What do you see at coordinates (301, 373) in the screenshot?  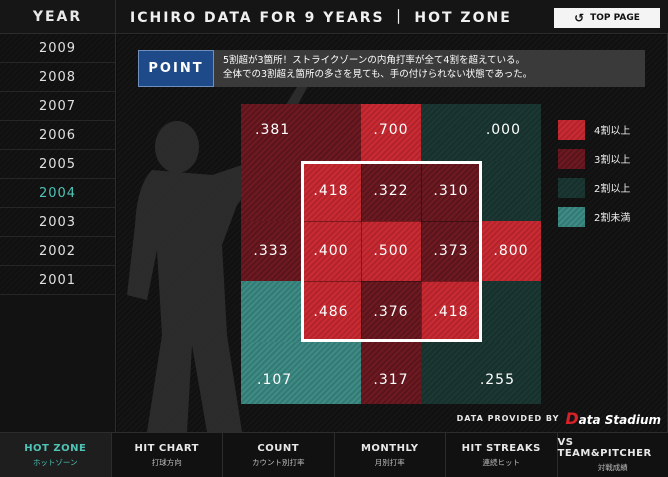 I see `zone-cell-bottom-left: .107` at bounding box center [301, 373].